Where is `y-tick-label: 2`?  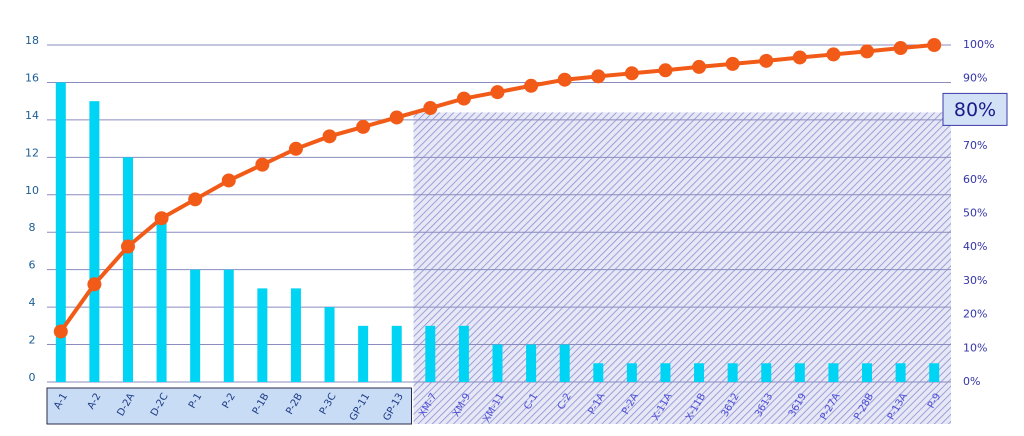 y-tick-label: 2 is located at coordinates (32, 340).